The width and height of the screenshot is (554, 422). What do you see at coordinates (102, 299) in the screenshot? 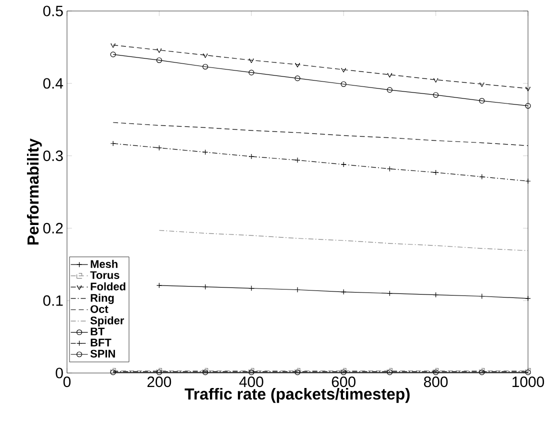
I see `legend-label: Ring` at bounding box center [102, 299].